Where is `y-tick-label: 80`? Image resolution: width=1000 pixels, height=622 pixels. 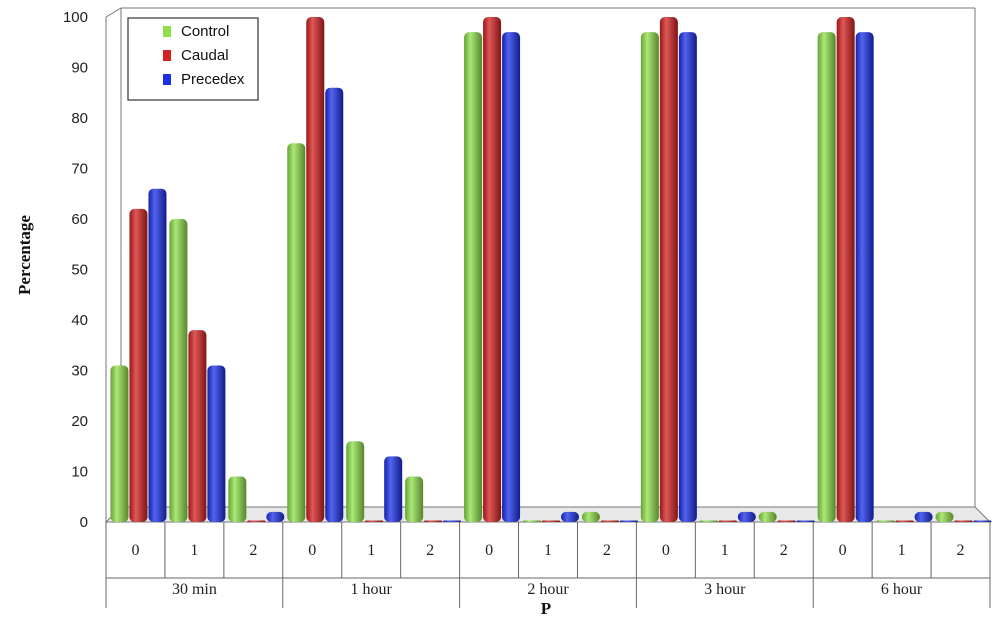
y-tick-label: 80 is located at coordinates (79, 118).